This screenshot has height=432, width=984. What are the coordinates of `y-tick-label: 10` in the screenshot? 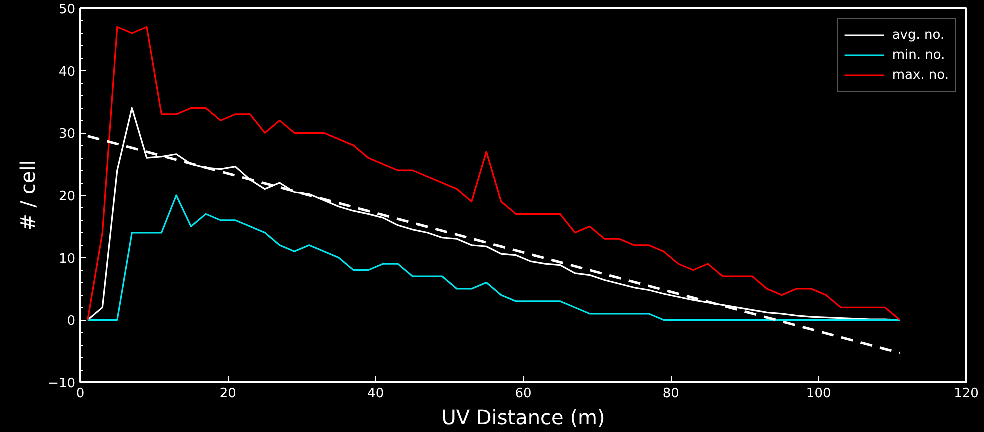 It's located at (67, 259).